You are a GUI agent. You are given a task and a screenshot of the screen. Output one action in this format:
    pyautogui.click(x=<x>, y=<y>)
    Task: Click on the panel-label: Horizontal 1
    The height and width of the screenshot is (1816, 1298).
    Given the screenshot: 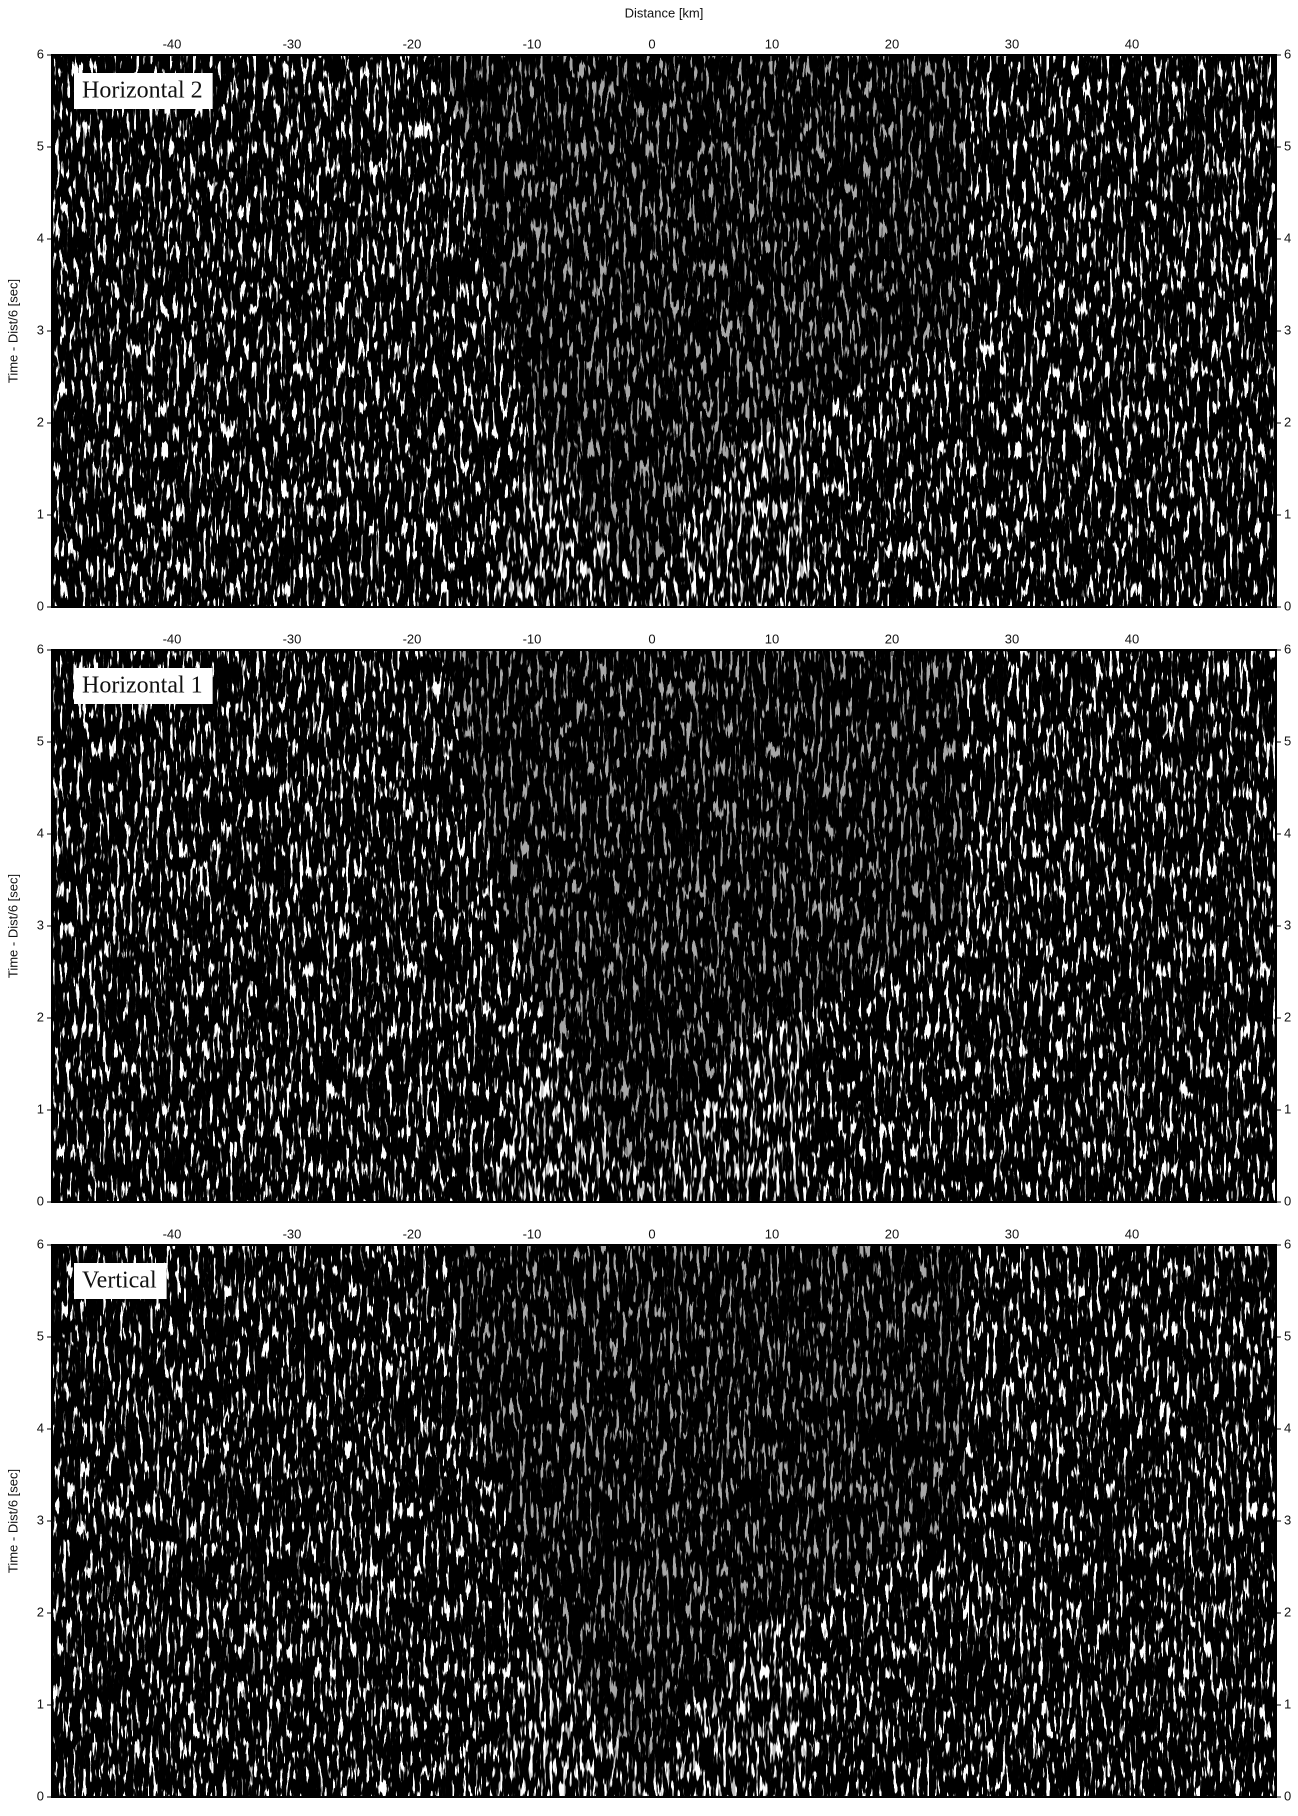 What is the action you would take?
    pyautogui.click(x=142, y=686)
    